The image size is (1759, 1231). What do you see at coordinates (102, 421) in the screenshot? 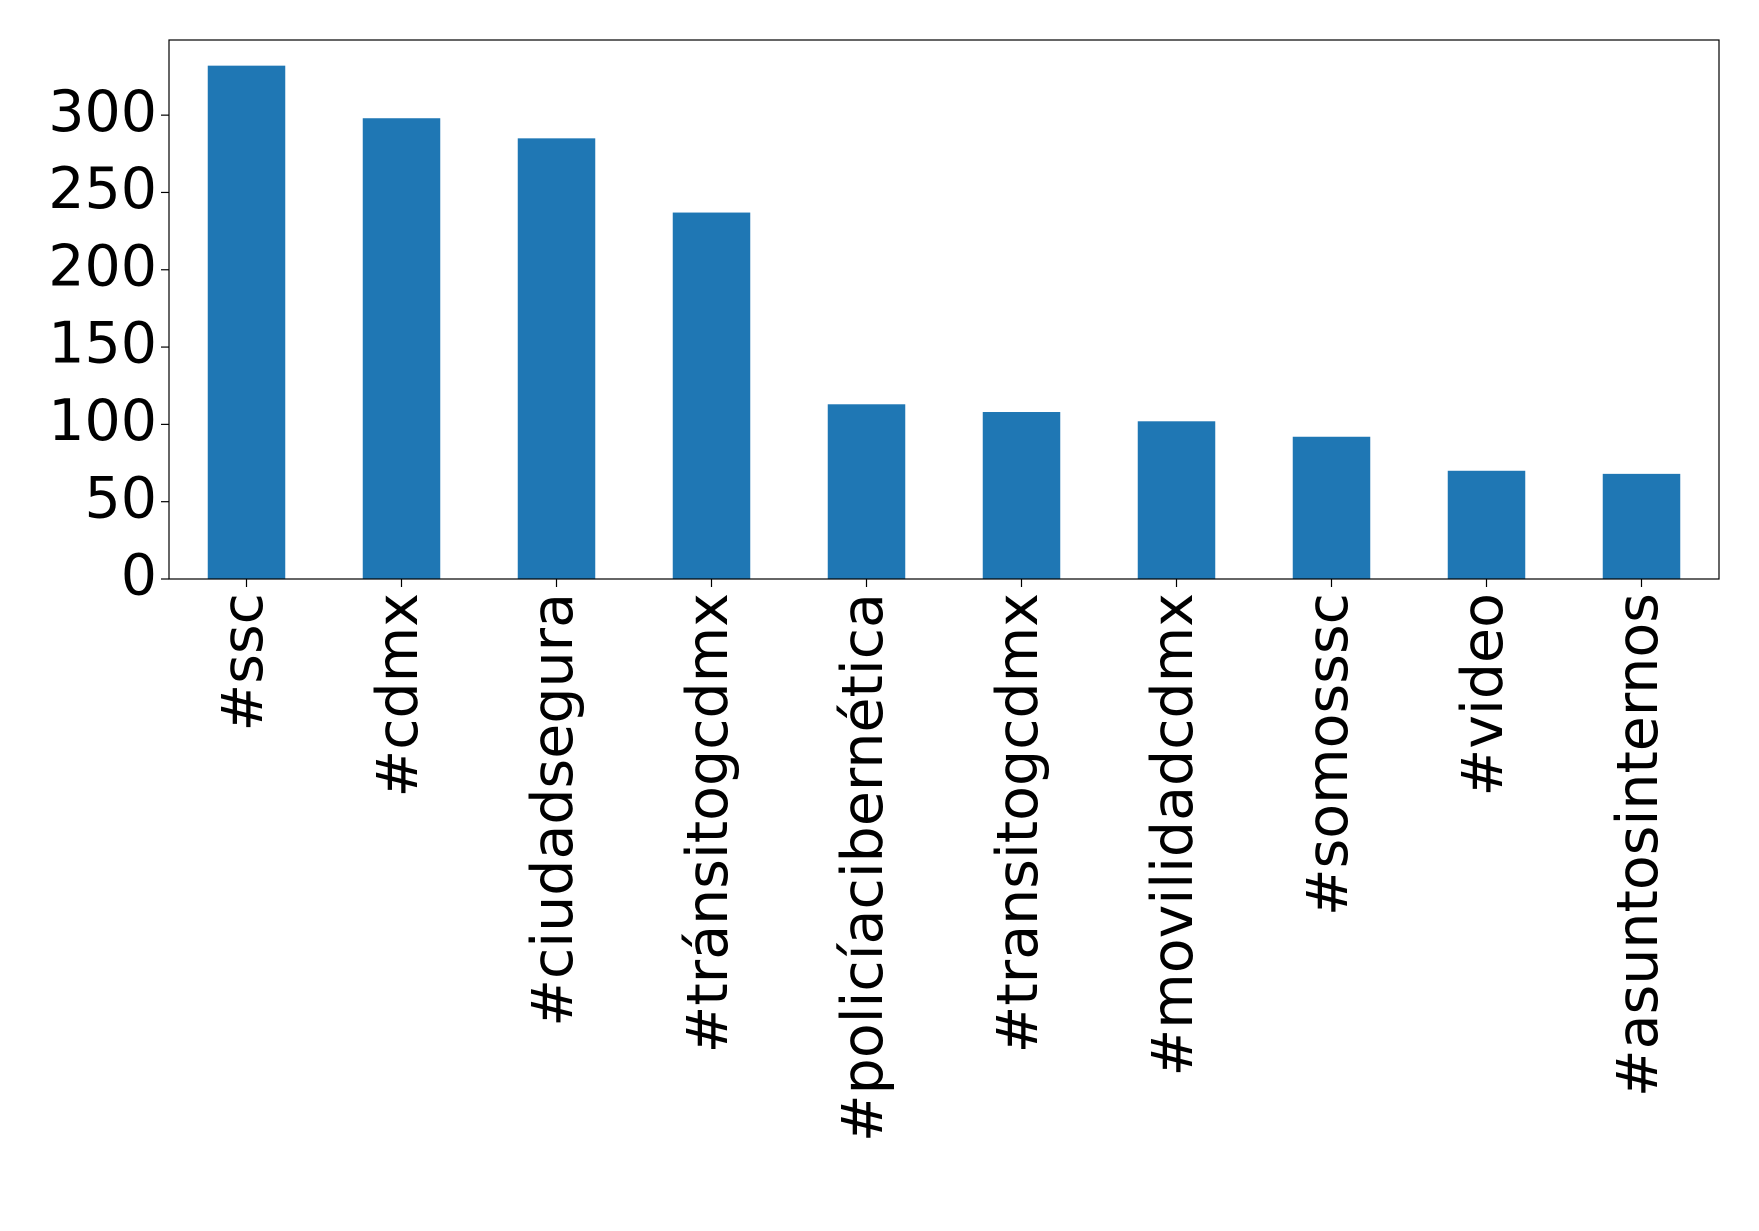
I see `y-tick-label: 100` at bounding box center [102, 421].